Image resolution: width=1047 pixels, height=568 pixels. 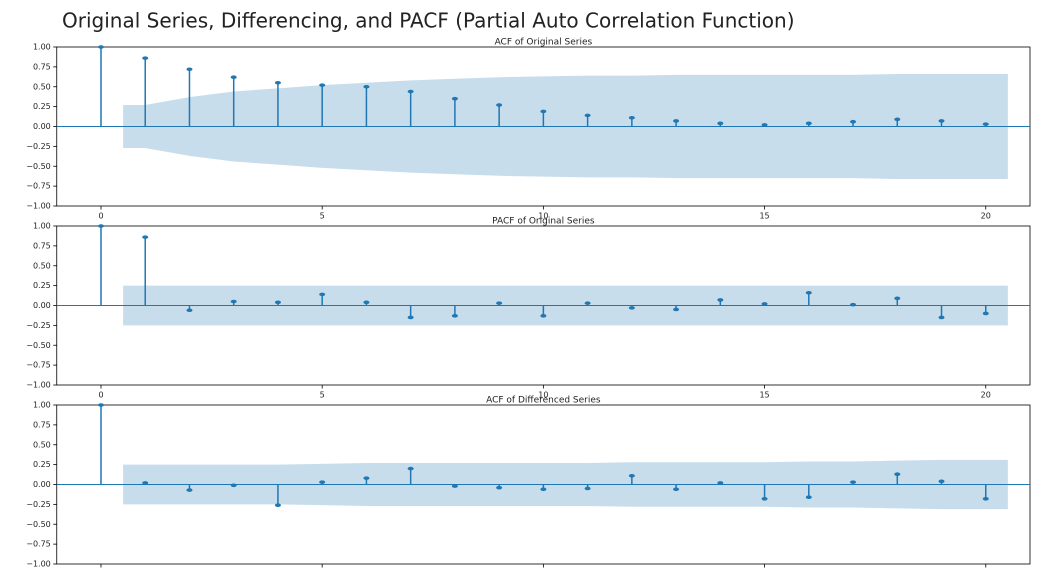 I want to click on plot-title: PACF of Original Series, so click(x=543, y=222).